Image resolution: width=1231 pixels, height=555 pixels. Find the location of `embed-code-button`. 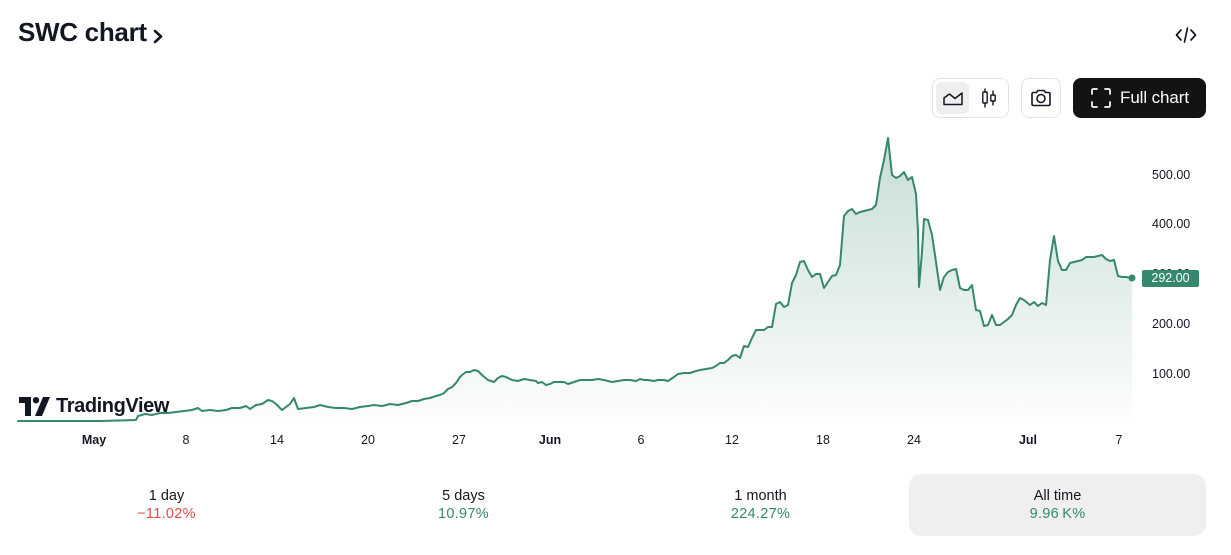

embed-code-button is located at coordinates (1186, 35).